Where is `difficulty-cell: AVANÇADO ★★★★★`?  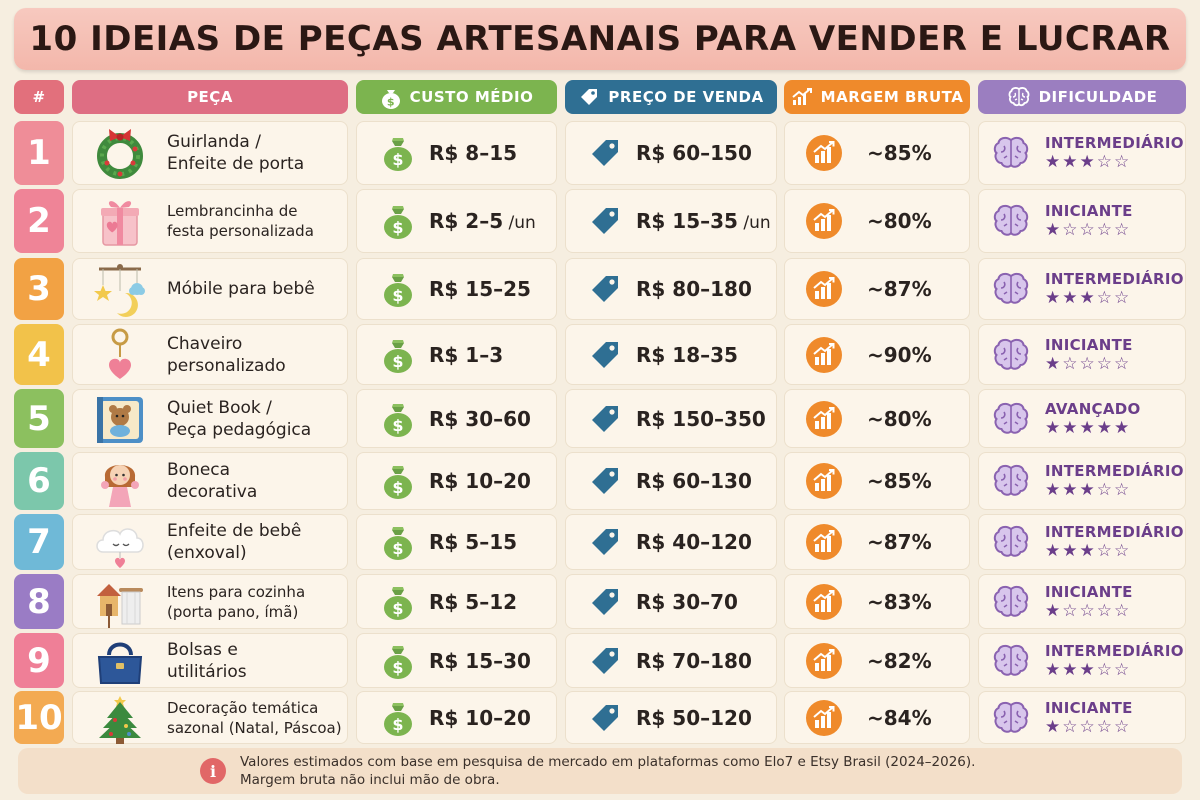 difficulty-cell: AVANÇADO ★★★★★ is located at coordinates (1082, 418).